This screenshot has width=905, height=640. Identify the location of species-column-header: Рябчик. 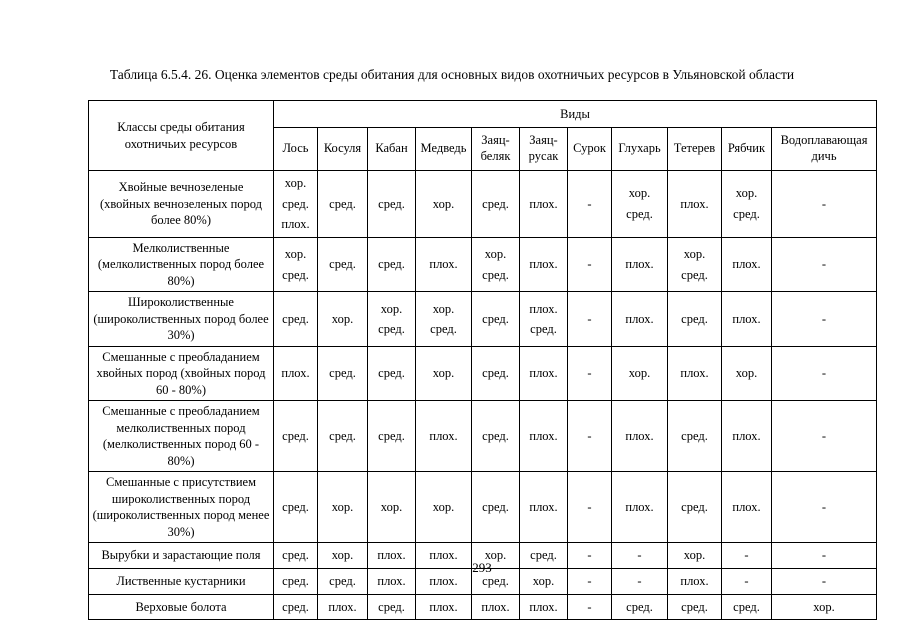
(746, 149).